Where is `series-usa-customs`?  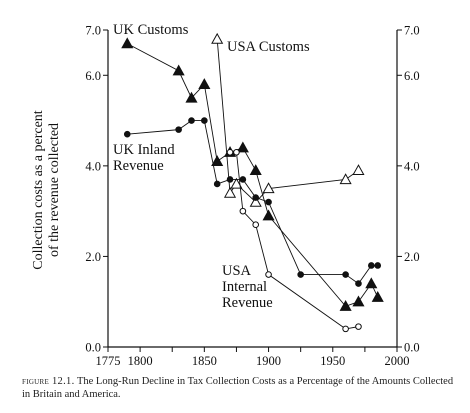 series-usa-customs is located at coordinates (288, 119).